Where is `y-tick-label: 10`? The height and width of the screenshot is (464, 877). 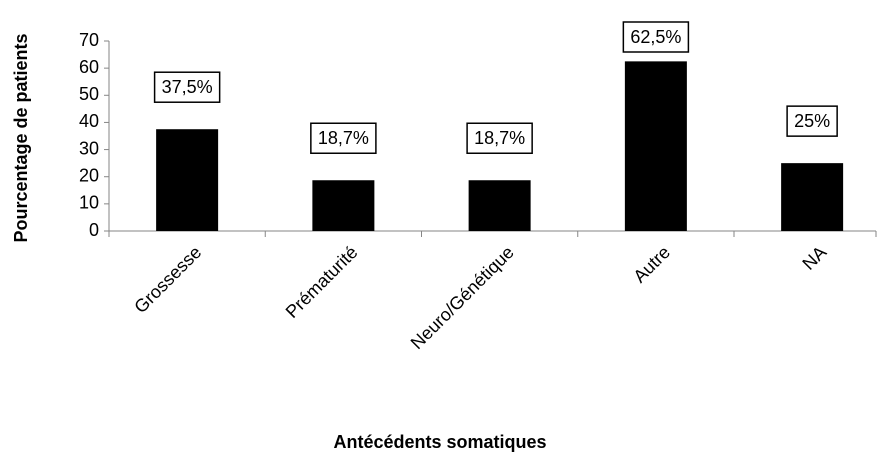
y-tick-label: 10 is located at coordinates (89, 203).